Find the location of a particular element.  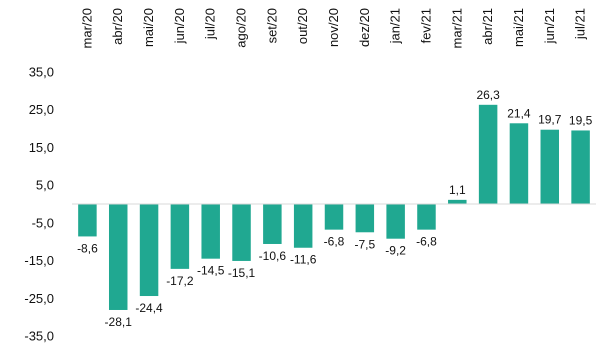

x-category-label: out/20 is located at coordinates (302, 26).